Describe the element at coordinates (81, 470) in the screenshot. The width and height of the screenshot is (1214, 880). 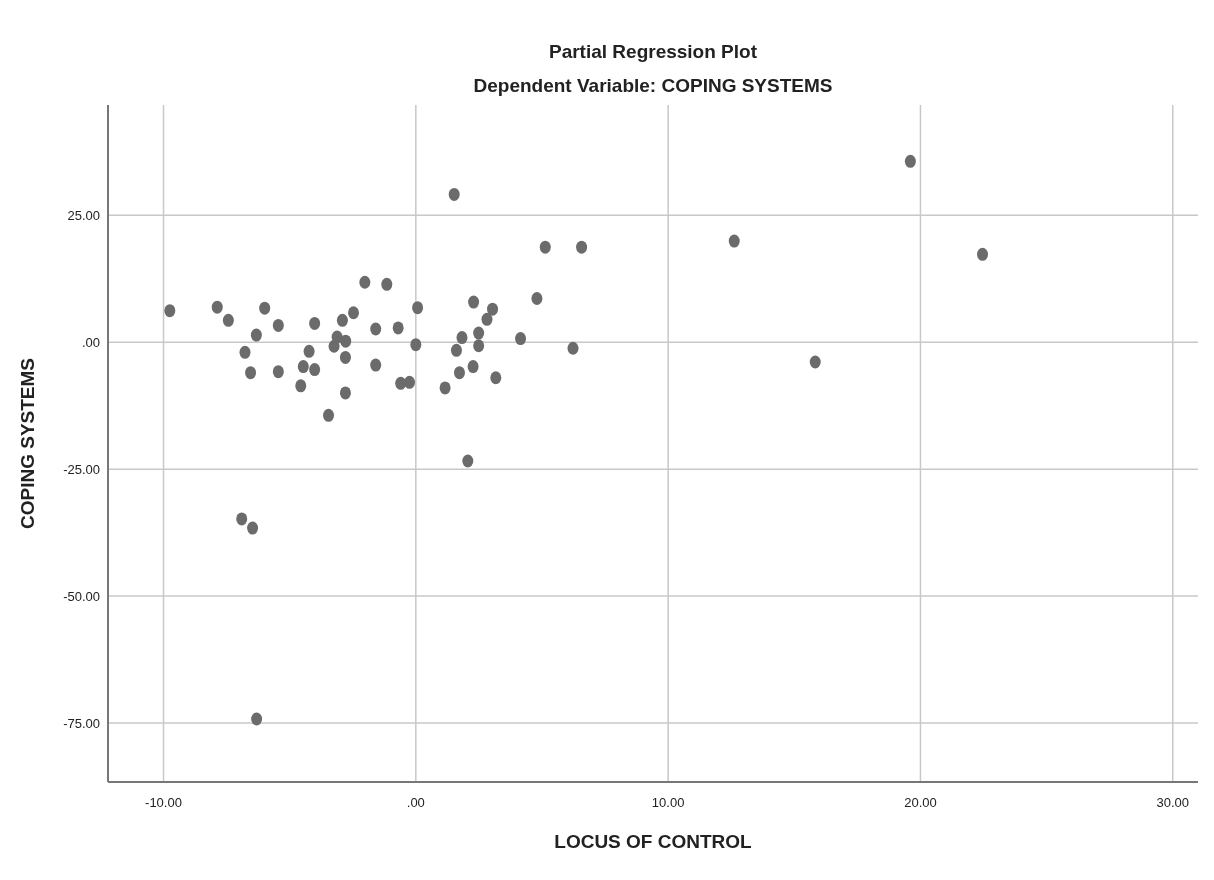
I see `y-tick-label: -25.00` at that location.